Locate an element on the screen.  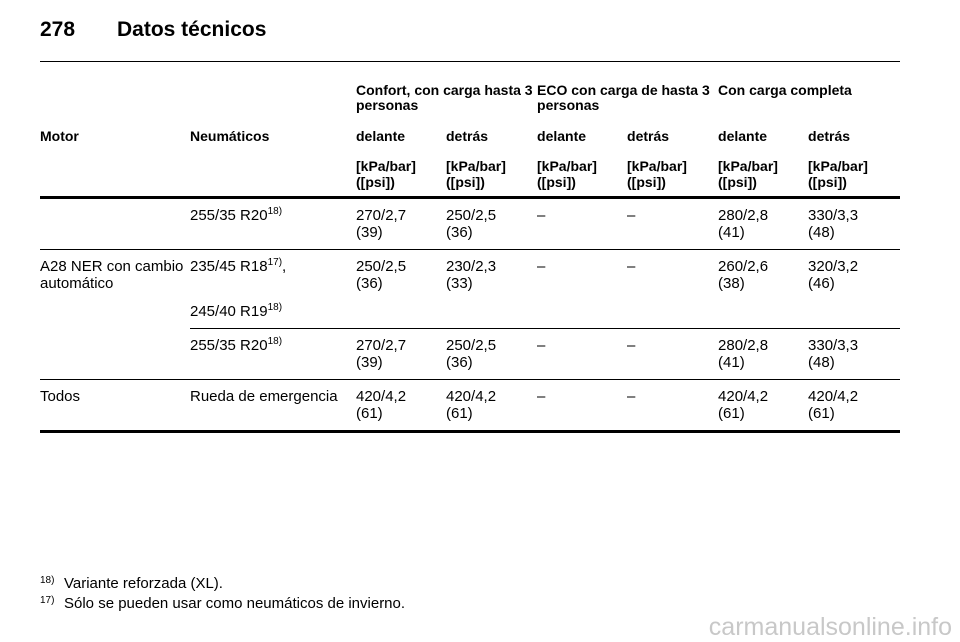
cell-line: 330/3,3 is located at coordinates (833, 345).